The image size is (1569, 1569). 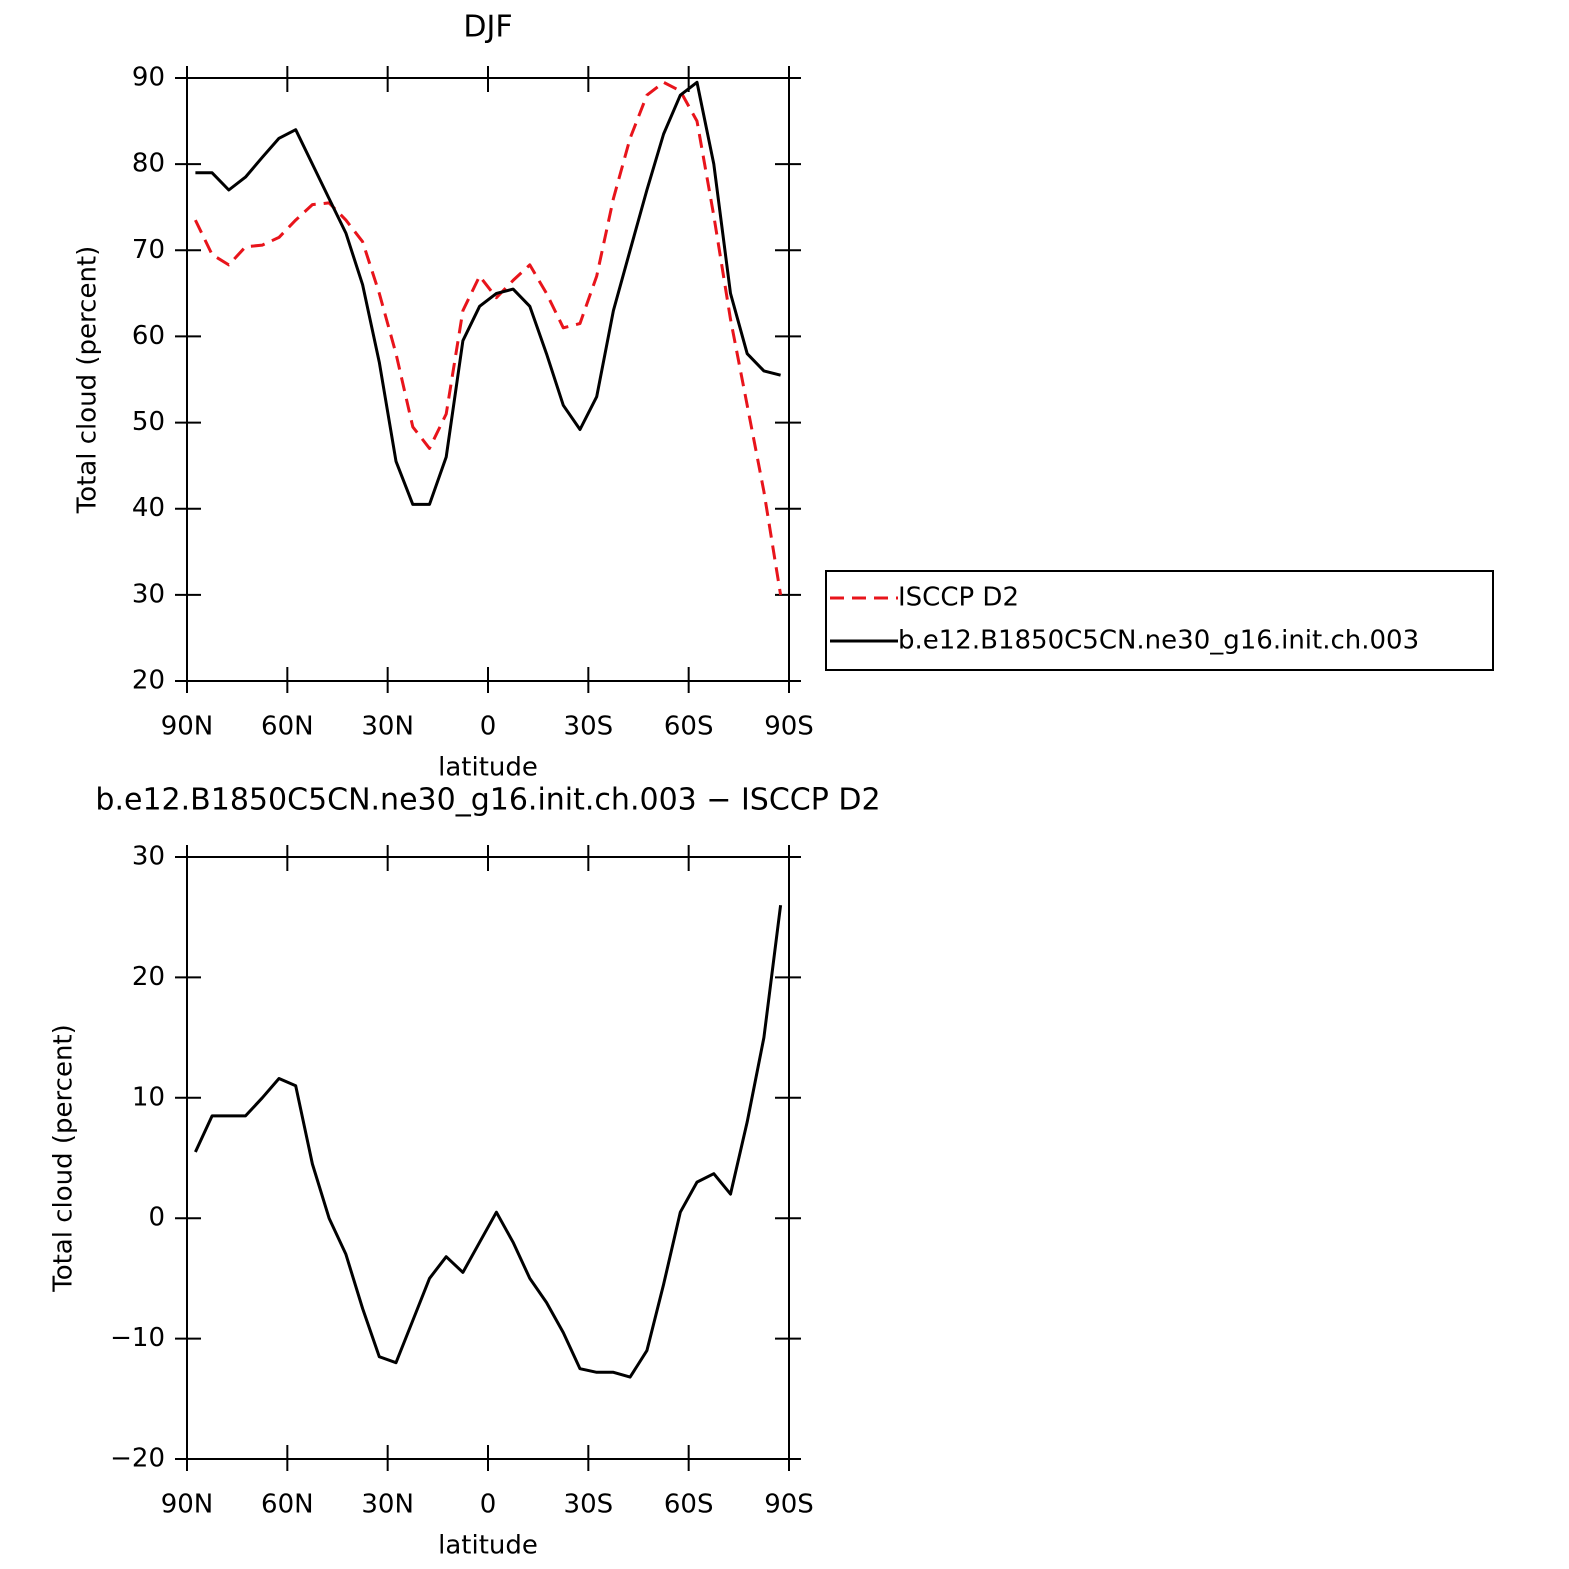 I want to click on legend-label: ISCCP D2, so click(x=958, y=598).